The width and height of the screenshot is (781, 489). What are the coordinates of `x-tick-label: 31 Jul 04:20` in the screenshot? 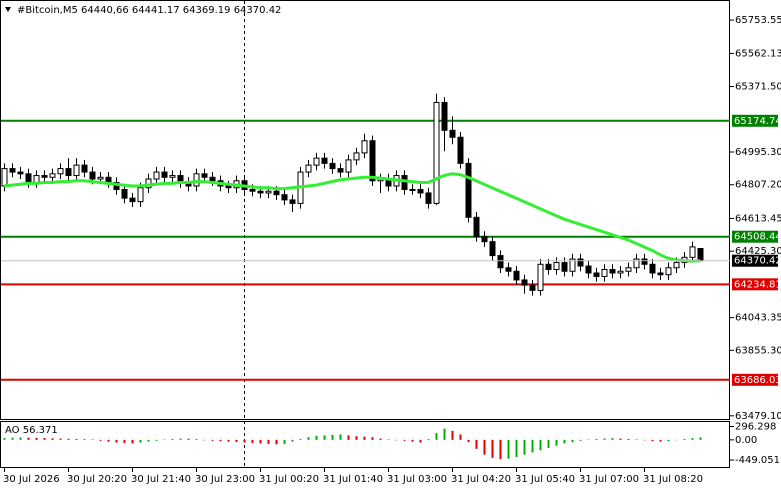 It's located at (481, 479).